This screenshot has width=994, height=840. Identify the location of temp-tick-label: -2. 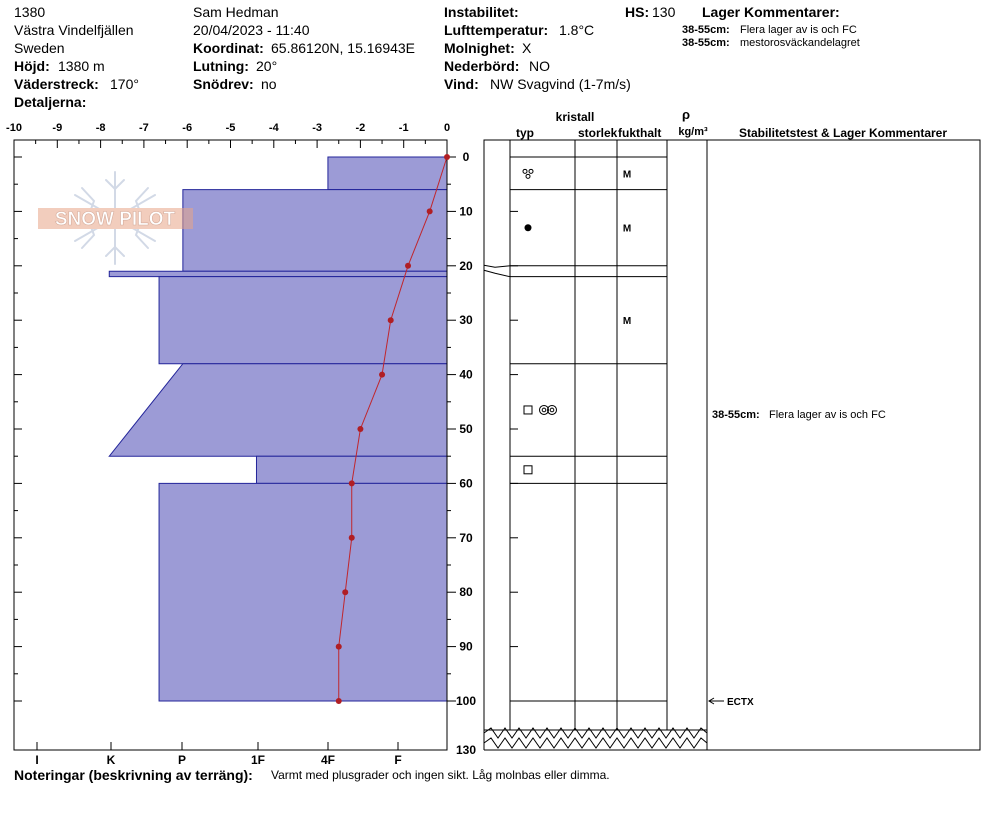
(361, 128).